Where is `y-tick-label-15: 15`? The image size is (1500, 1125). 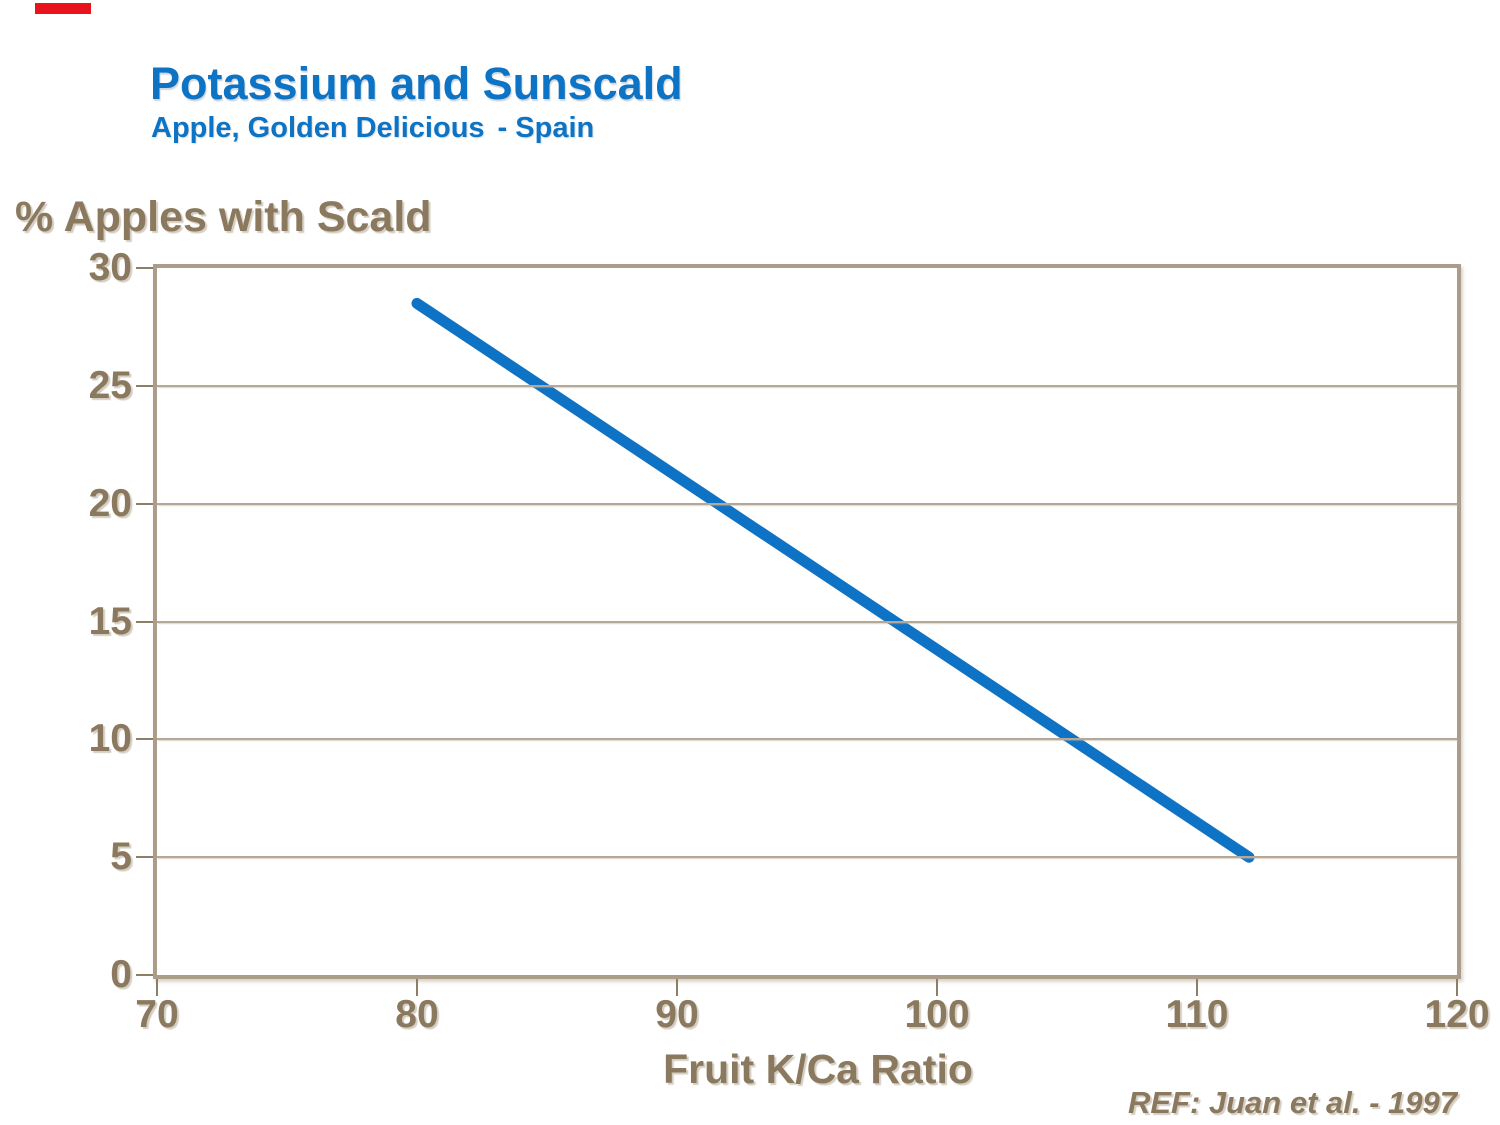 y-tick-label-15: 15 is located at coordinates (110, 621).